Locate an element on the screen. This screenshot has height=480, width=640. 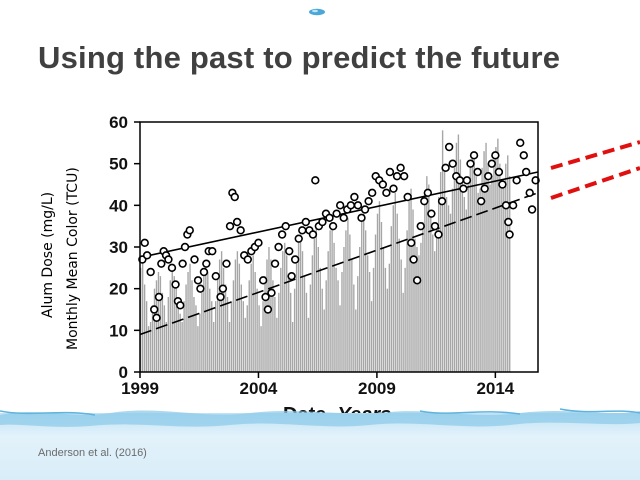
x-tick-label: 2009 is located at coordinates (377, 388).